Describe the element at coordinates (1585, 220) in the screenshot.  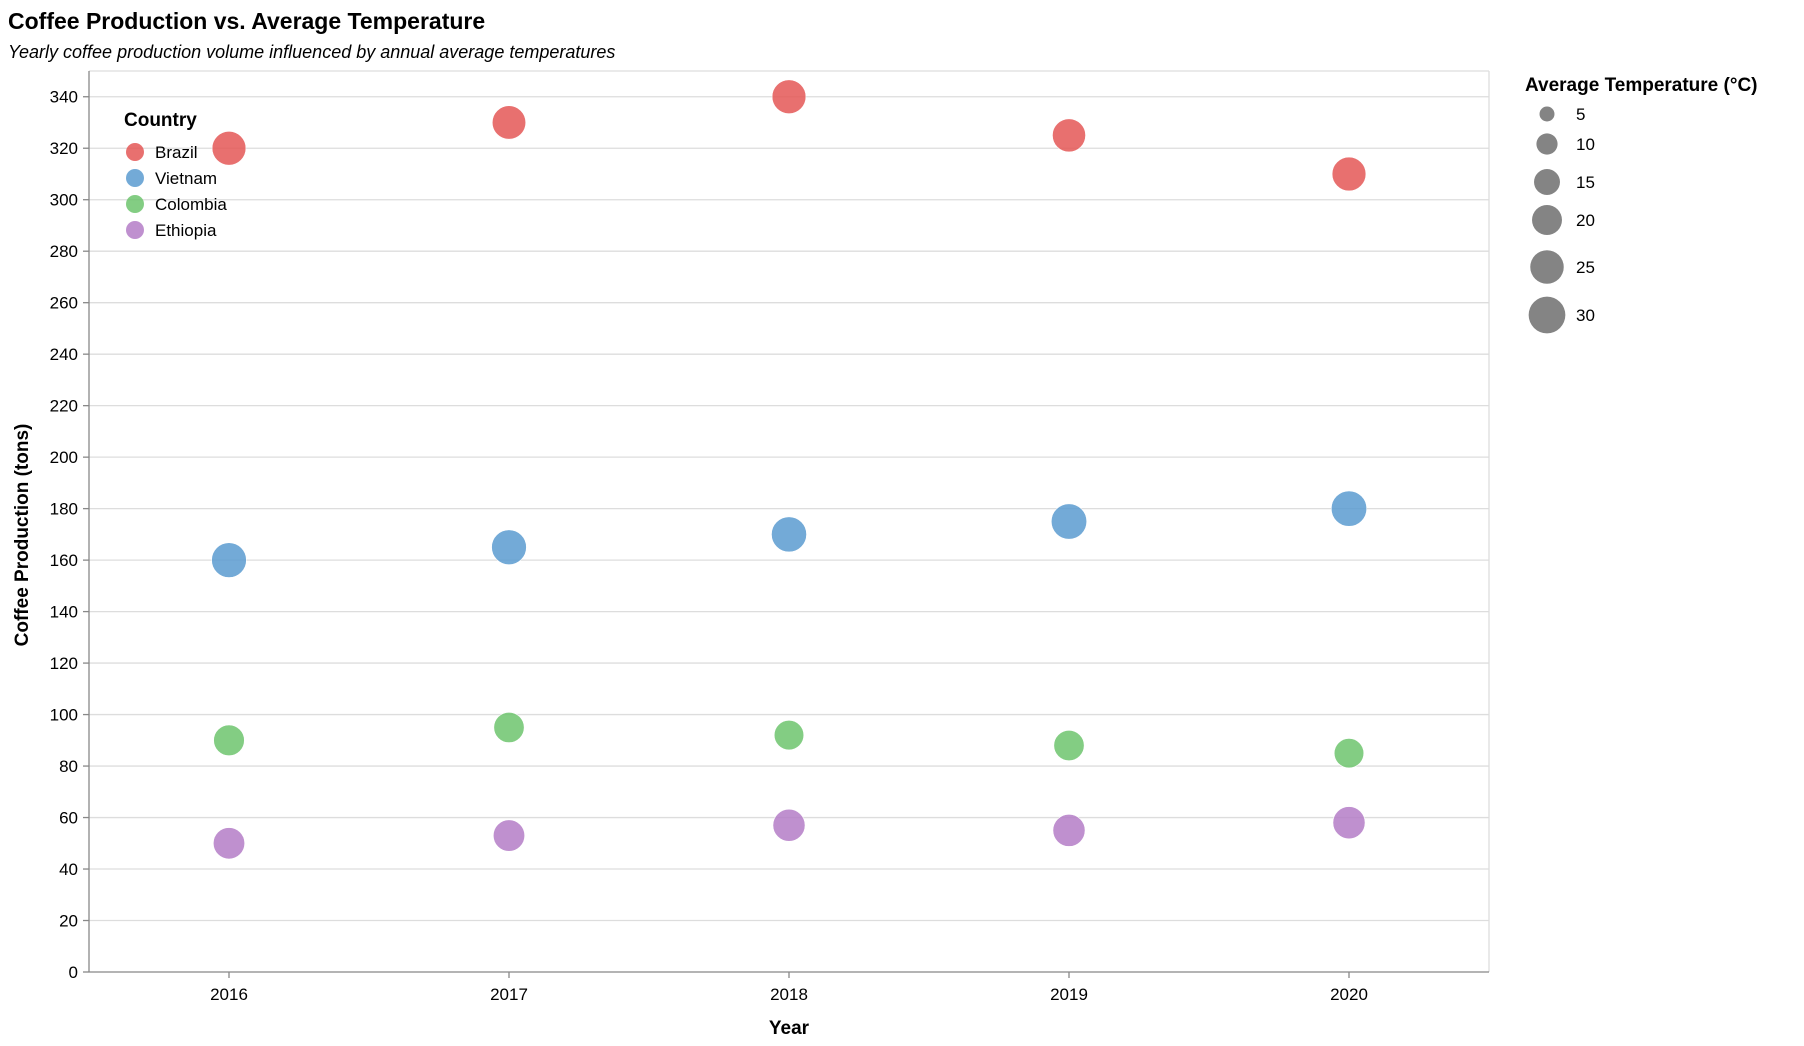
I see `size-legend-label: 20` at that location.